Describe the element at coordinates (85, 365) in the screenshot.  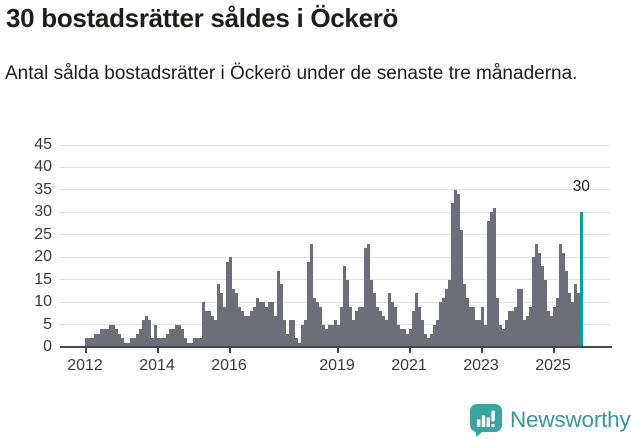
I see `x-axis-label: 2012` at that location.